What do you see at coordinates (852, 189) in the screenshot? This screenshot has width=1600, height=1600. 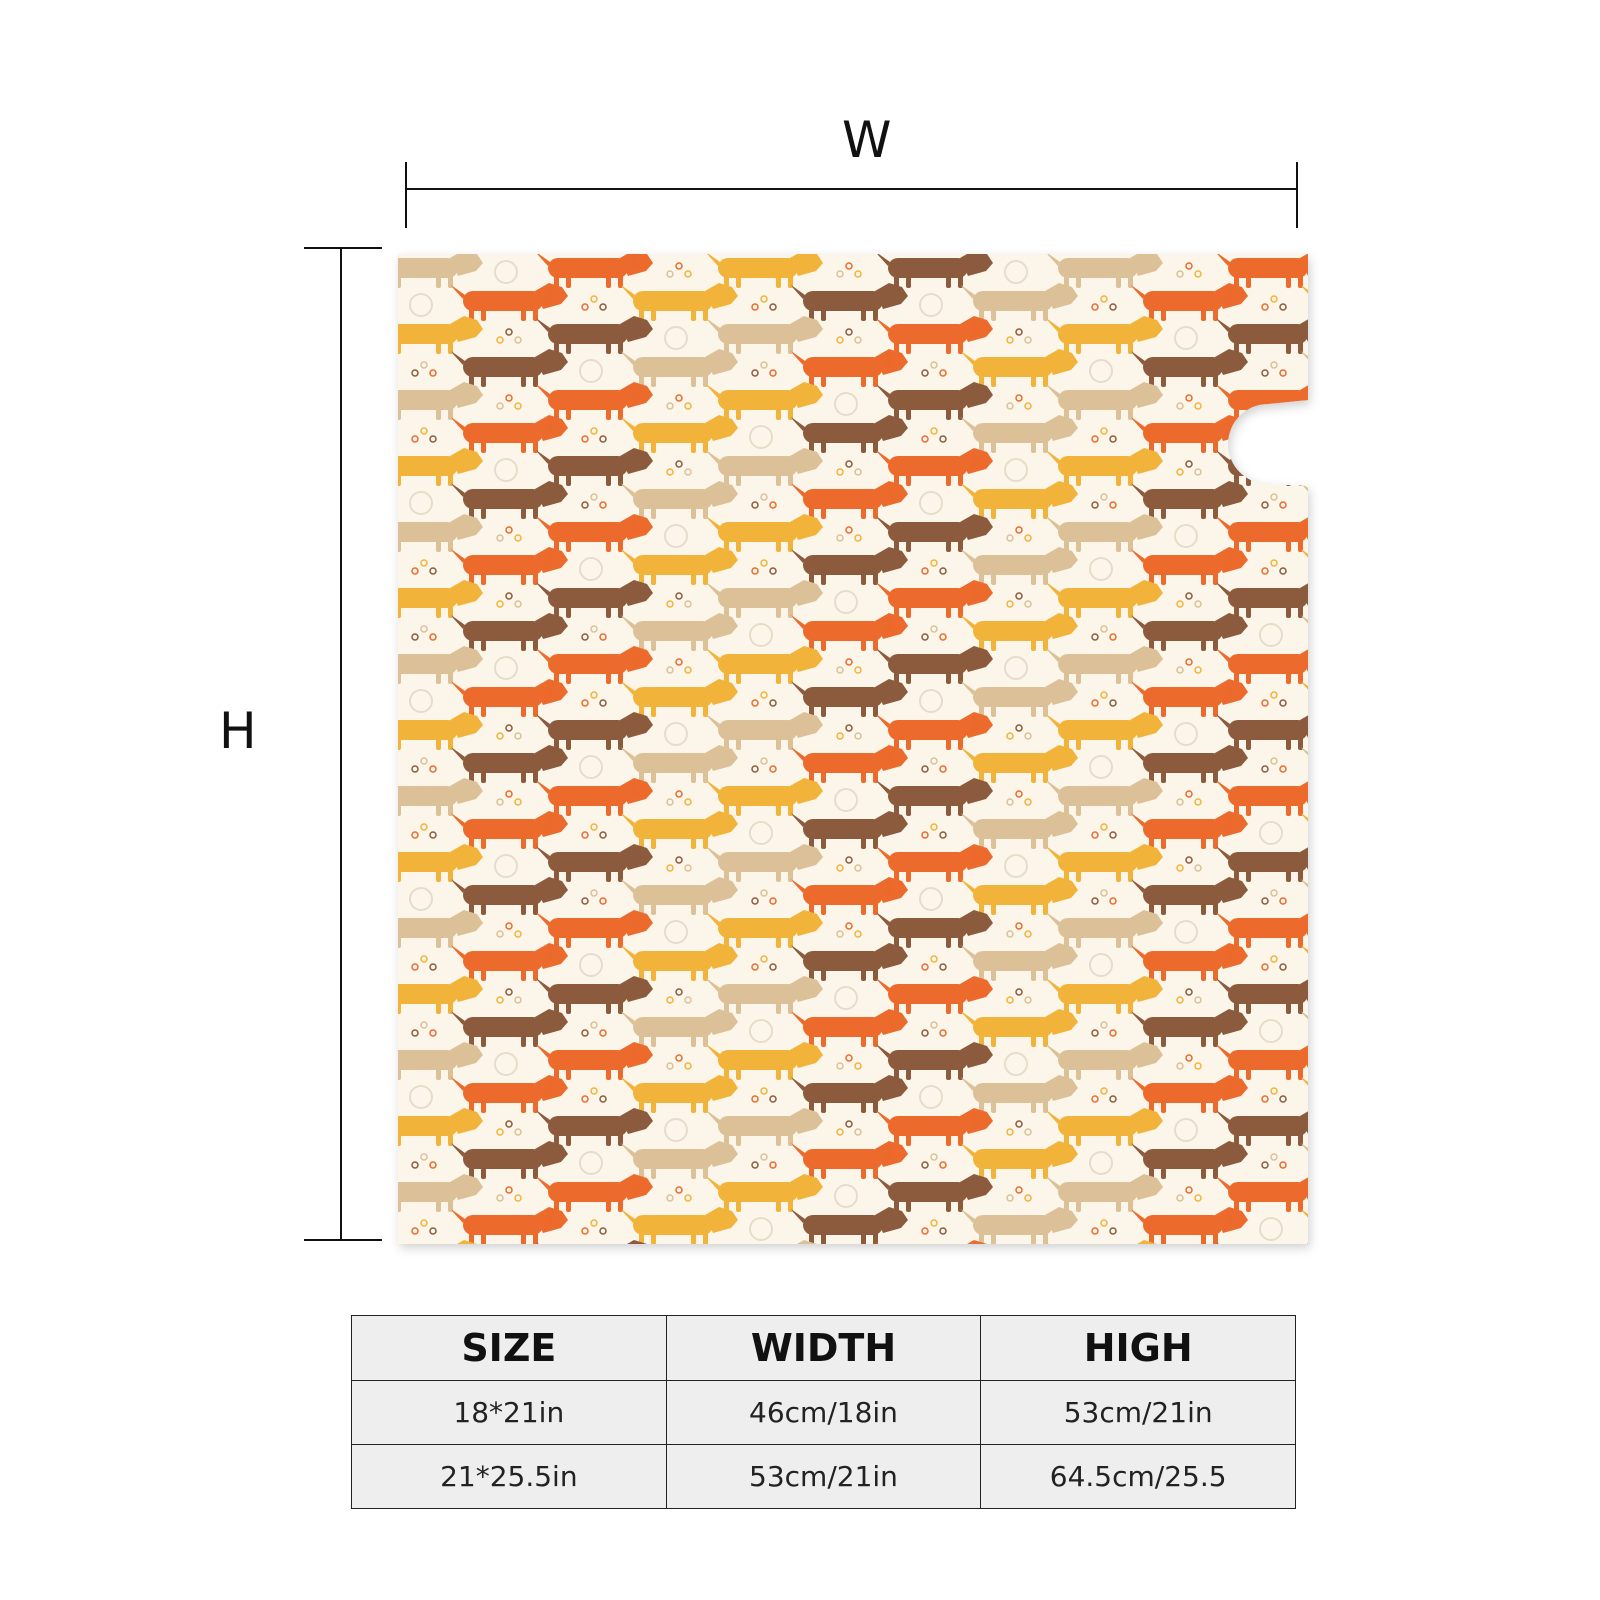 I see `width-dimension-line` at bounding box center [852, 189].